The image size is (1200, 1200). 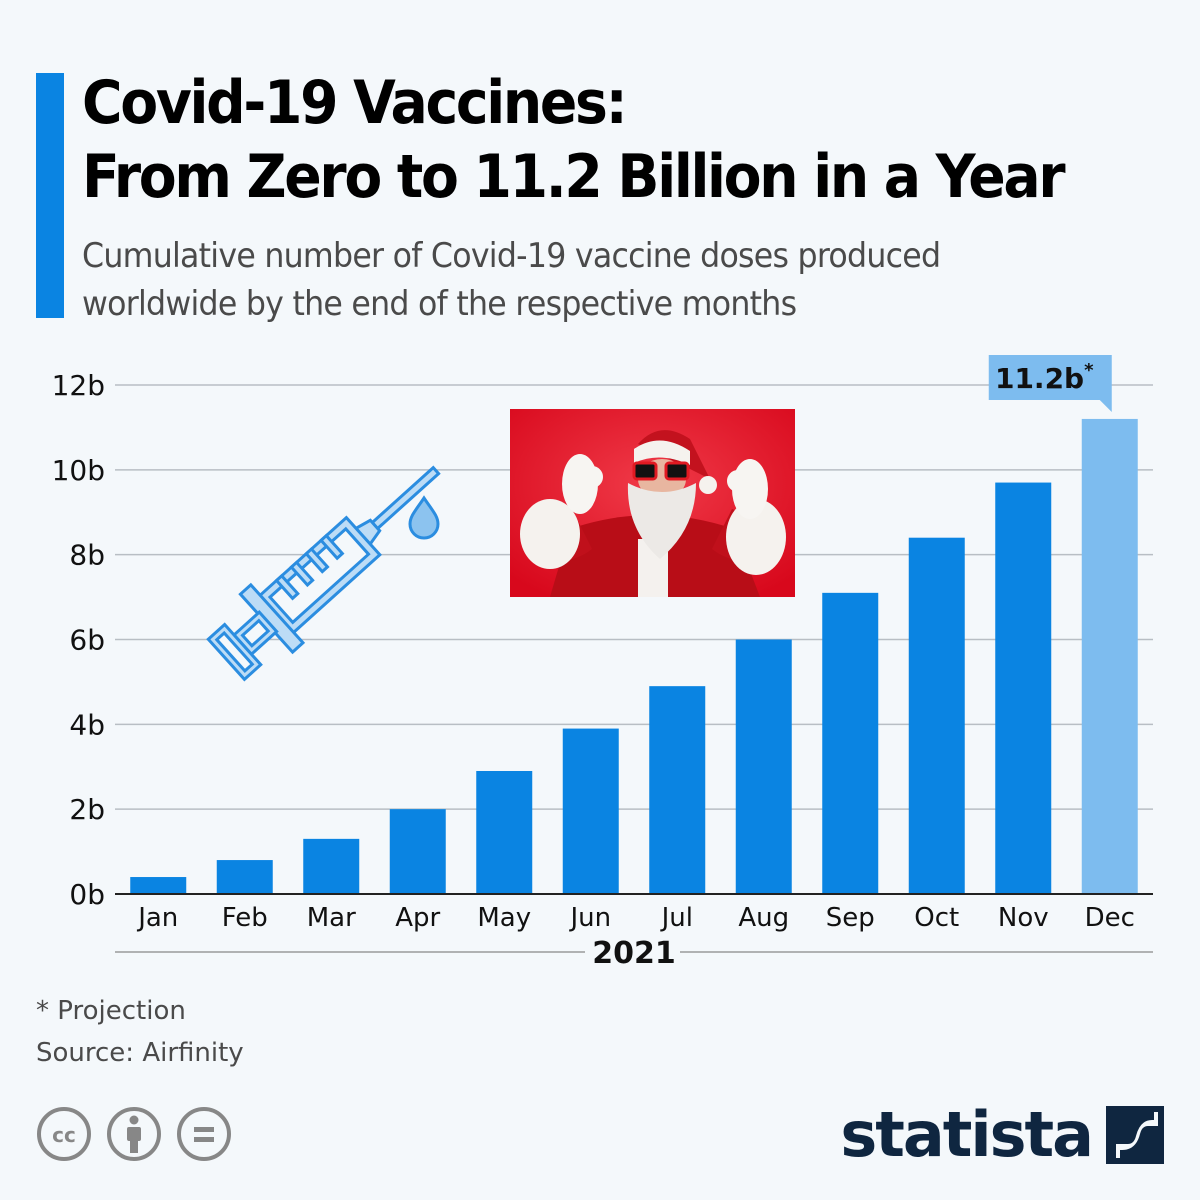 I want to click on bar-dec, so click(x=1109, y=656).